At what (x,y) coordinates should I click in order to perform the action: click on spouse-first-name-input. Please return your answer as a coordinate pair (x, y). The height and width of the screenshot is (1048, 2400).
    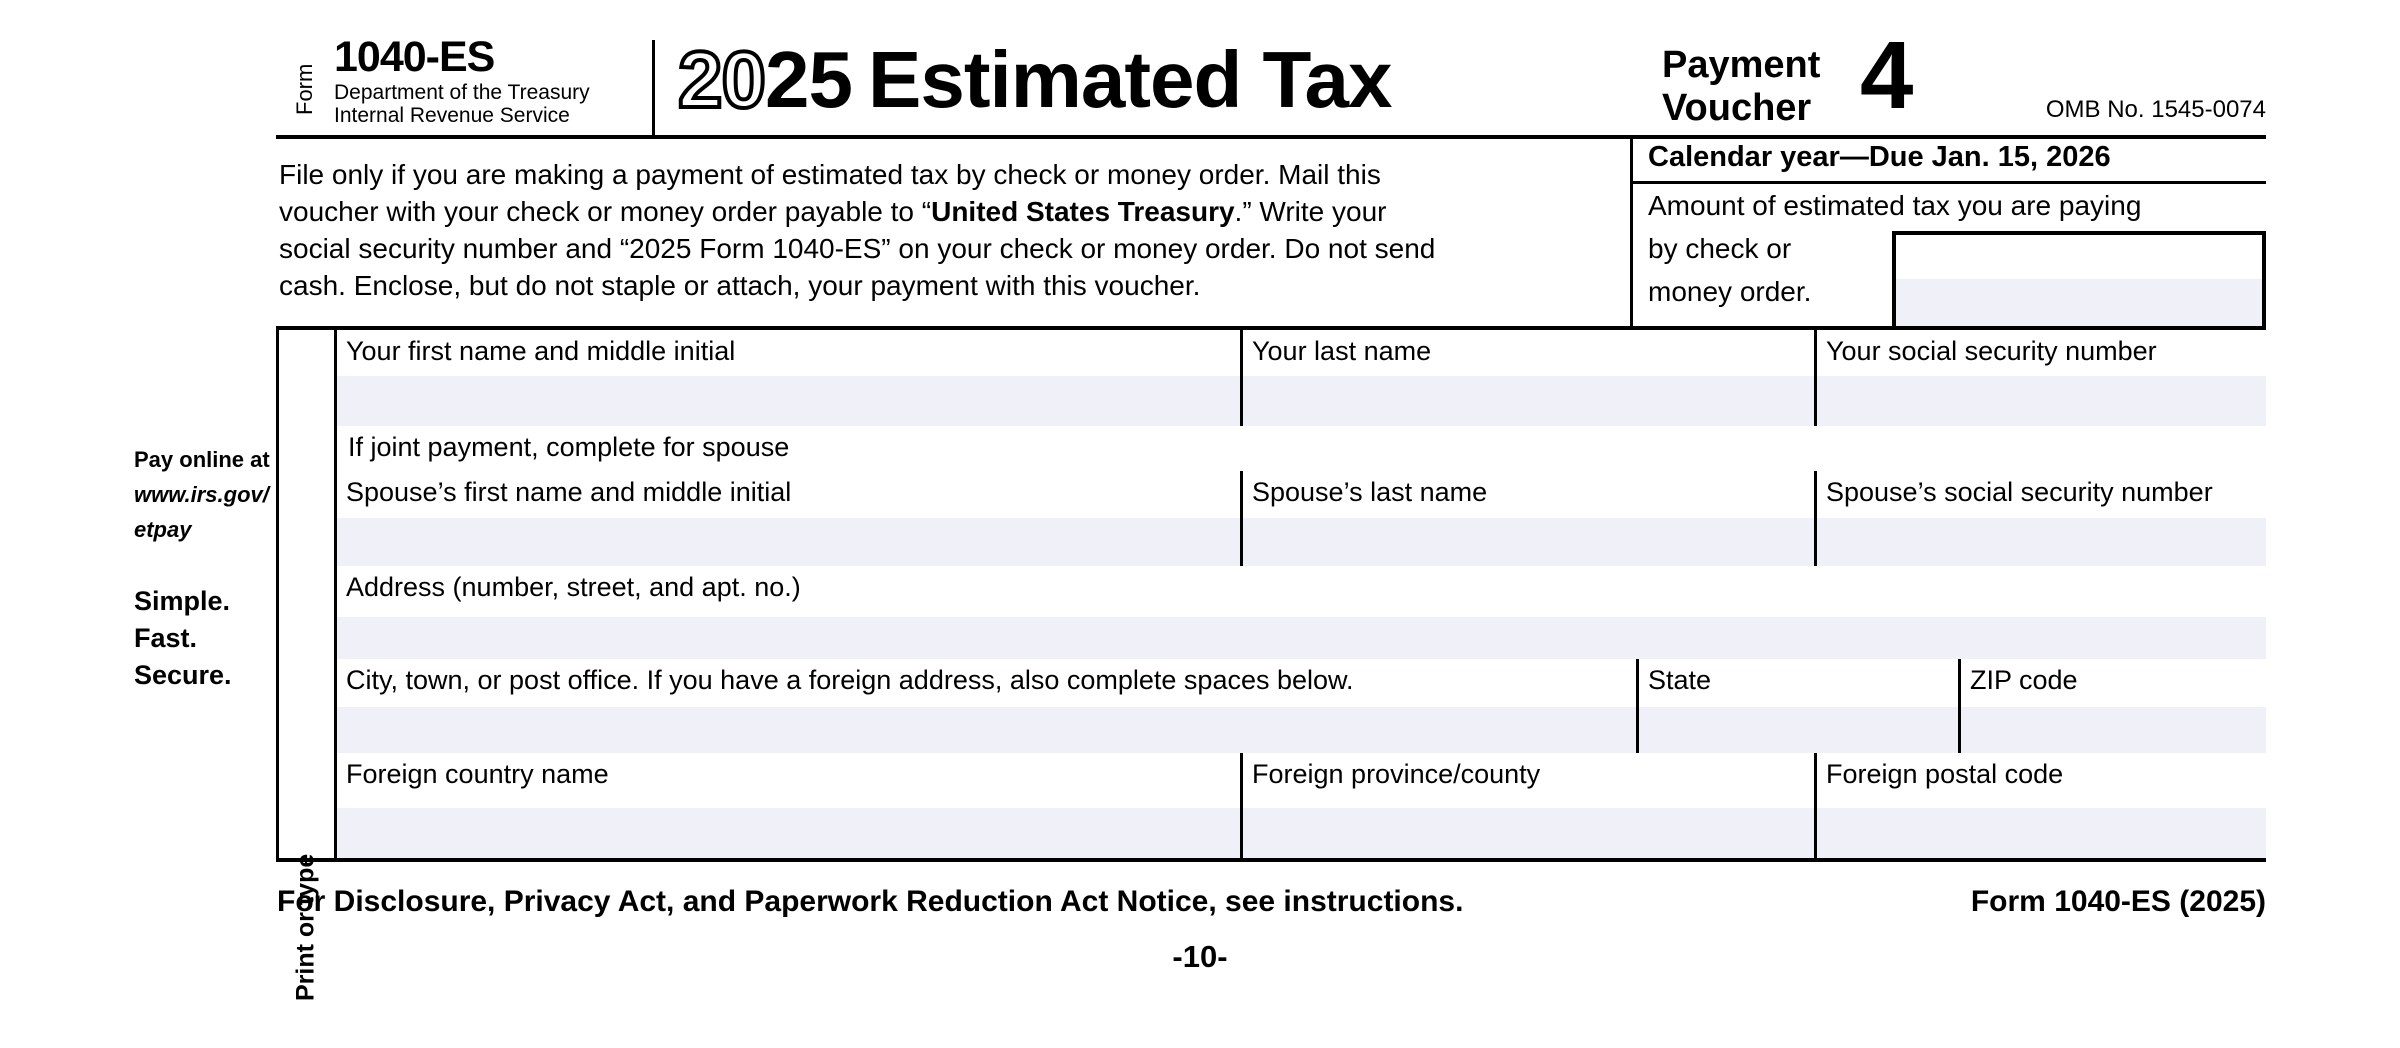
    Looking at the image, I should click on (788, 542).